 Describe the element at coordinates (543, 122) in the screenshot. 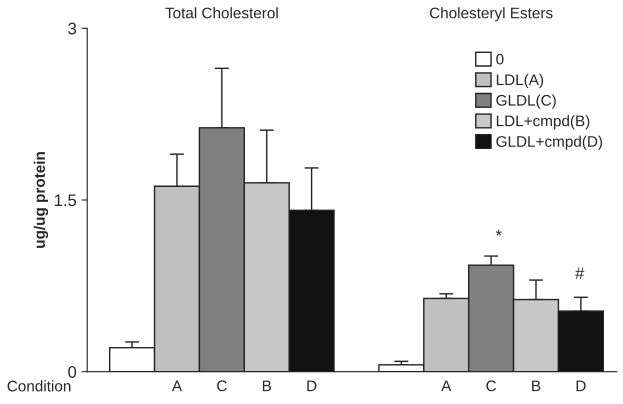

I see `legend-label: LDL+cmpd(B)` at that location.